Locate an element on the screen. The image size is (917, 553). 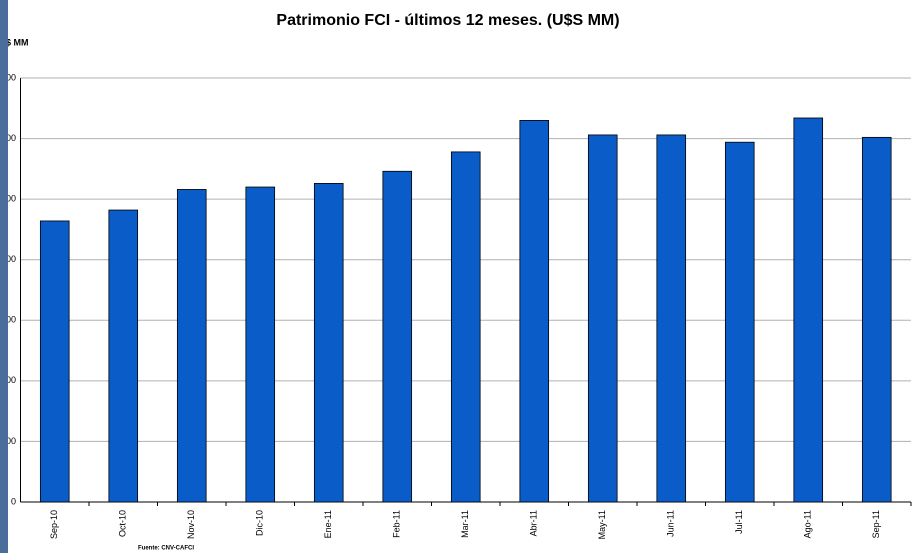
x-tick-label: Nov-10 is located at coordinates (191, 524).